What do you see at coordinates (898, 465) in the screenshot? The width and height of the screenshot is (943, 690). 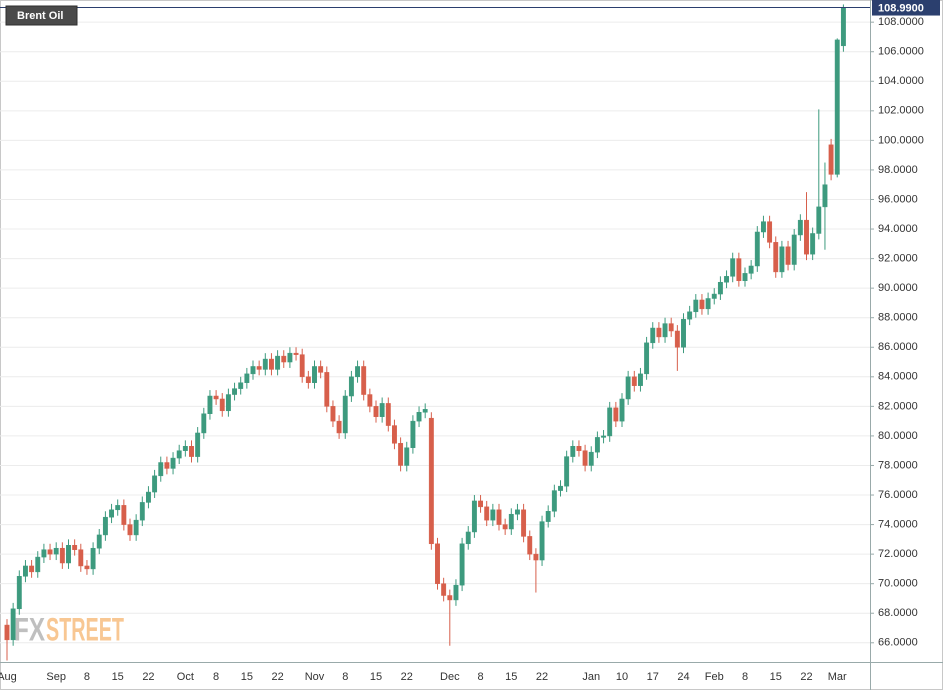 I see `y-tick-label: 78.0000` at bounding box center [898, 465].